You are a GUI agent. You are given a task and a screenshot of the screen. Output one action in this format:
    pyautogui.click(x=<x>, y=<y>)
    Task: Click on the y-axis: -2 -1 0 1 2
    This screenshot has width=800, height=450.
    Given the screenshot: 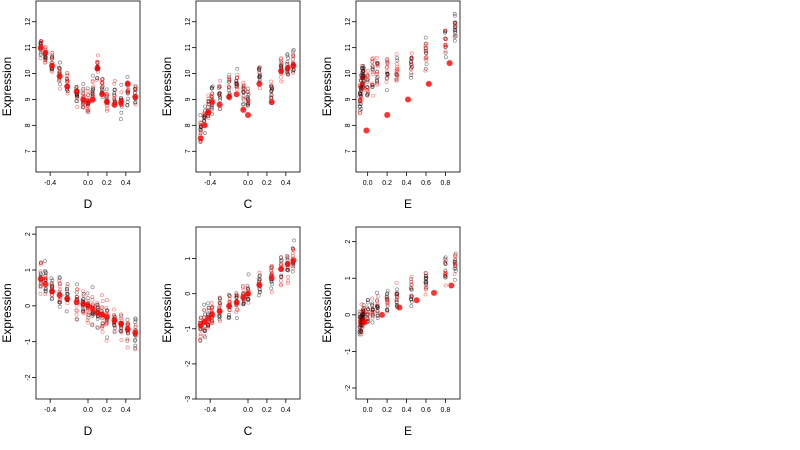 What is the action you would take?
    pyautogui.click(x=350, y=315)
    